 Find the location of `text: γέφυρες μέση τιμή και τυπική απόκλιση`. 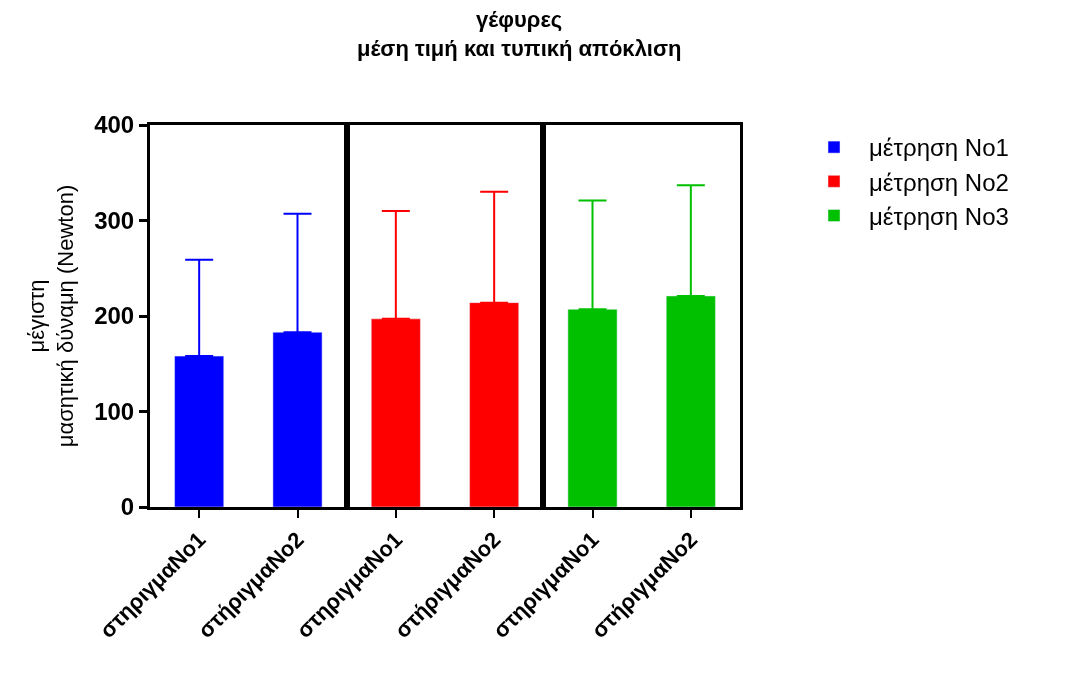

text: γέφυρες μέση τιμή και τυπική απόκλιση is located at coordinates (519, 34).